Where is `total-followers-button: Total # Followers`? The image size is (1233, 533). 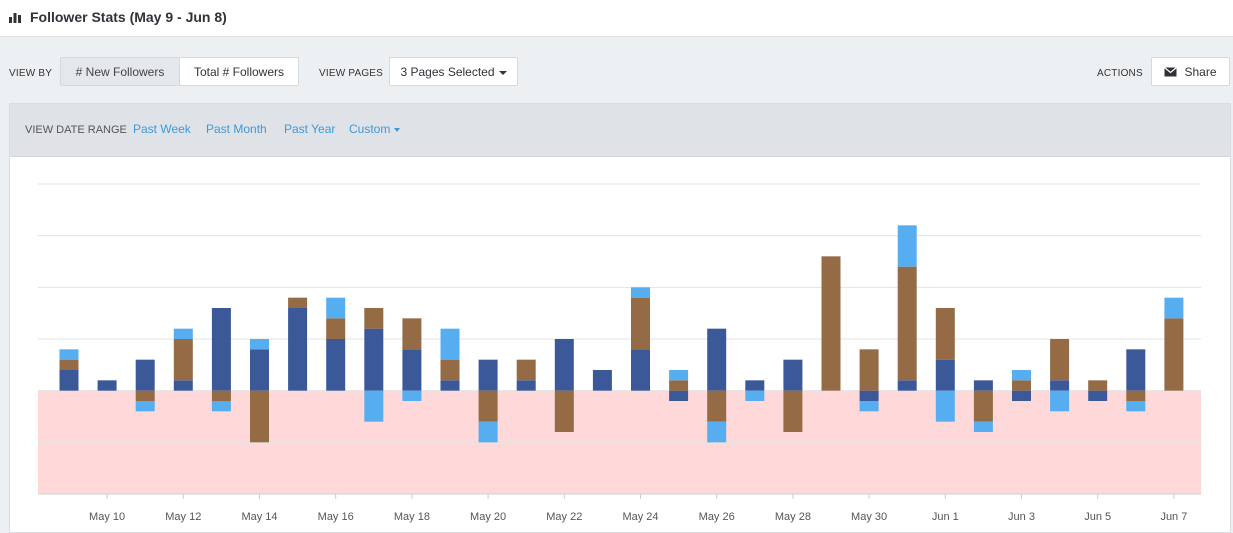 total-followers-button: Total # Followers is located at coordinates (239, 71).